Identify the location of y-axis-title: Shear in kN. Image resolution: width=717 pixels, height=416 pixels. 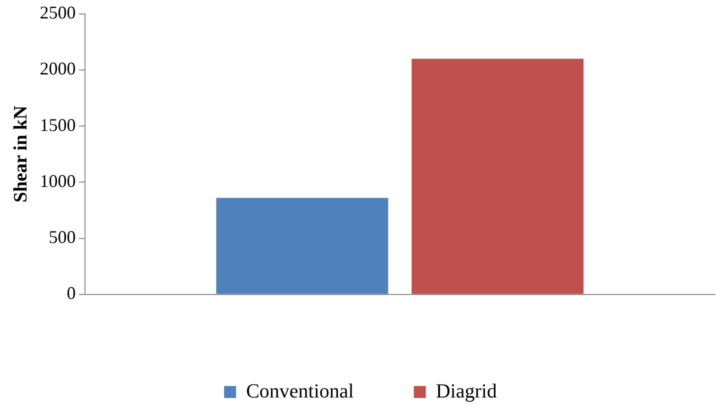
(21, 153).